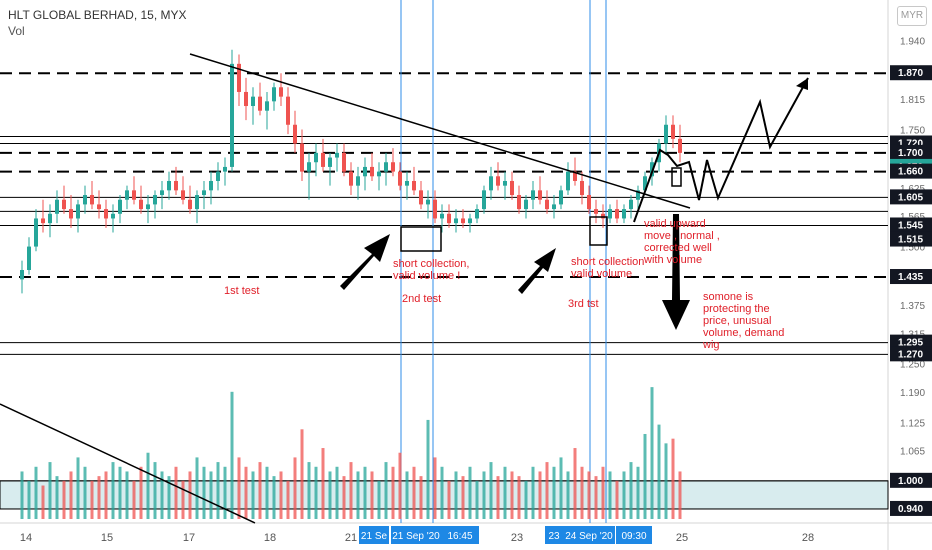 The height and width of the screenshot is (550, 932). What do you see at coordinates (912, 41) in the screenshot?
I see `price-tick-label: 1.940` at bounding box center [912, 41].